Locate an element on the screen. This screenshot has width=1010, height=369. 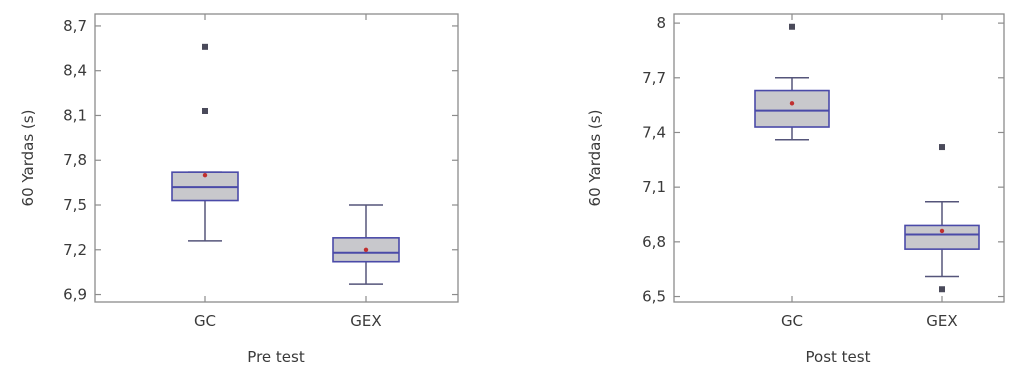
y-tick-label: 6,5 is located at coordinates (654, 297).